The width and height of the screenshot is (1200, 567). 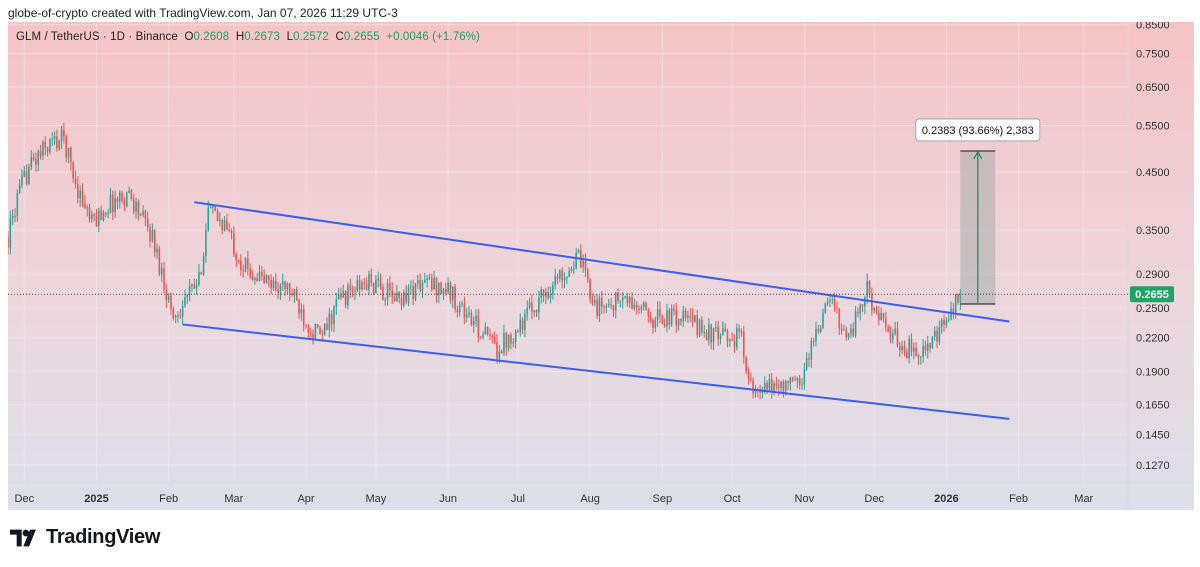 I want to click on last-price-tag, so click(x=1152, y=294).